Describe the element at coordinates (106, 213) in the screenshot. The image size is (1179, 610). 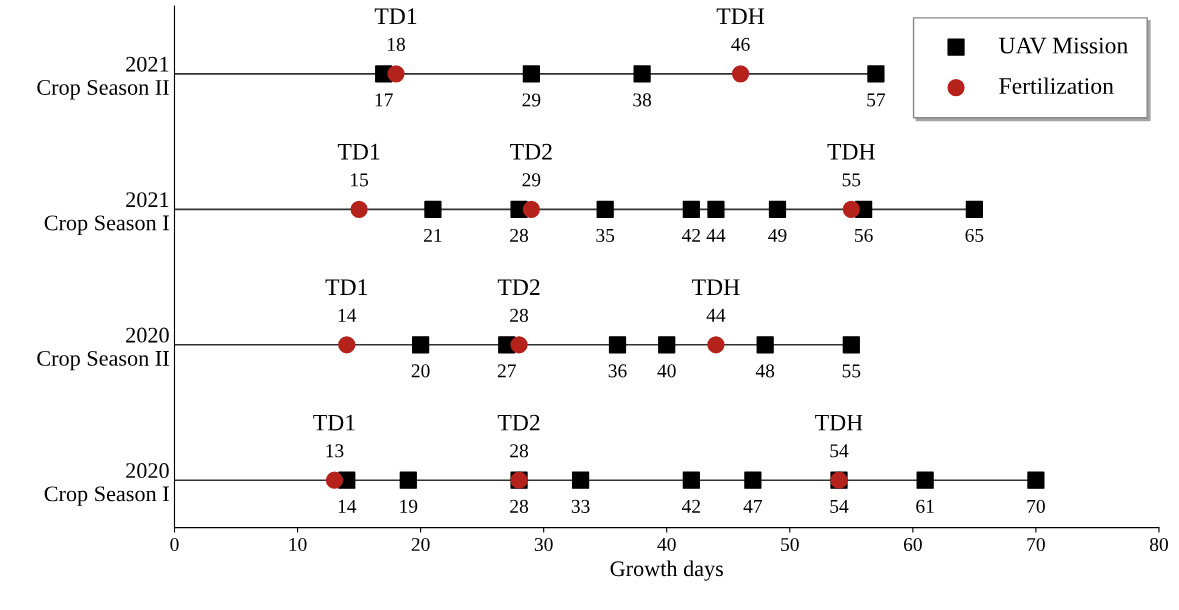
I see `y-tick-label: 2021 Crop Season I` at that location.